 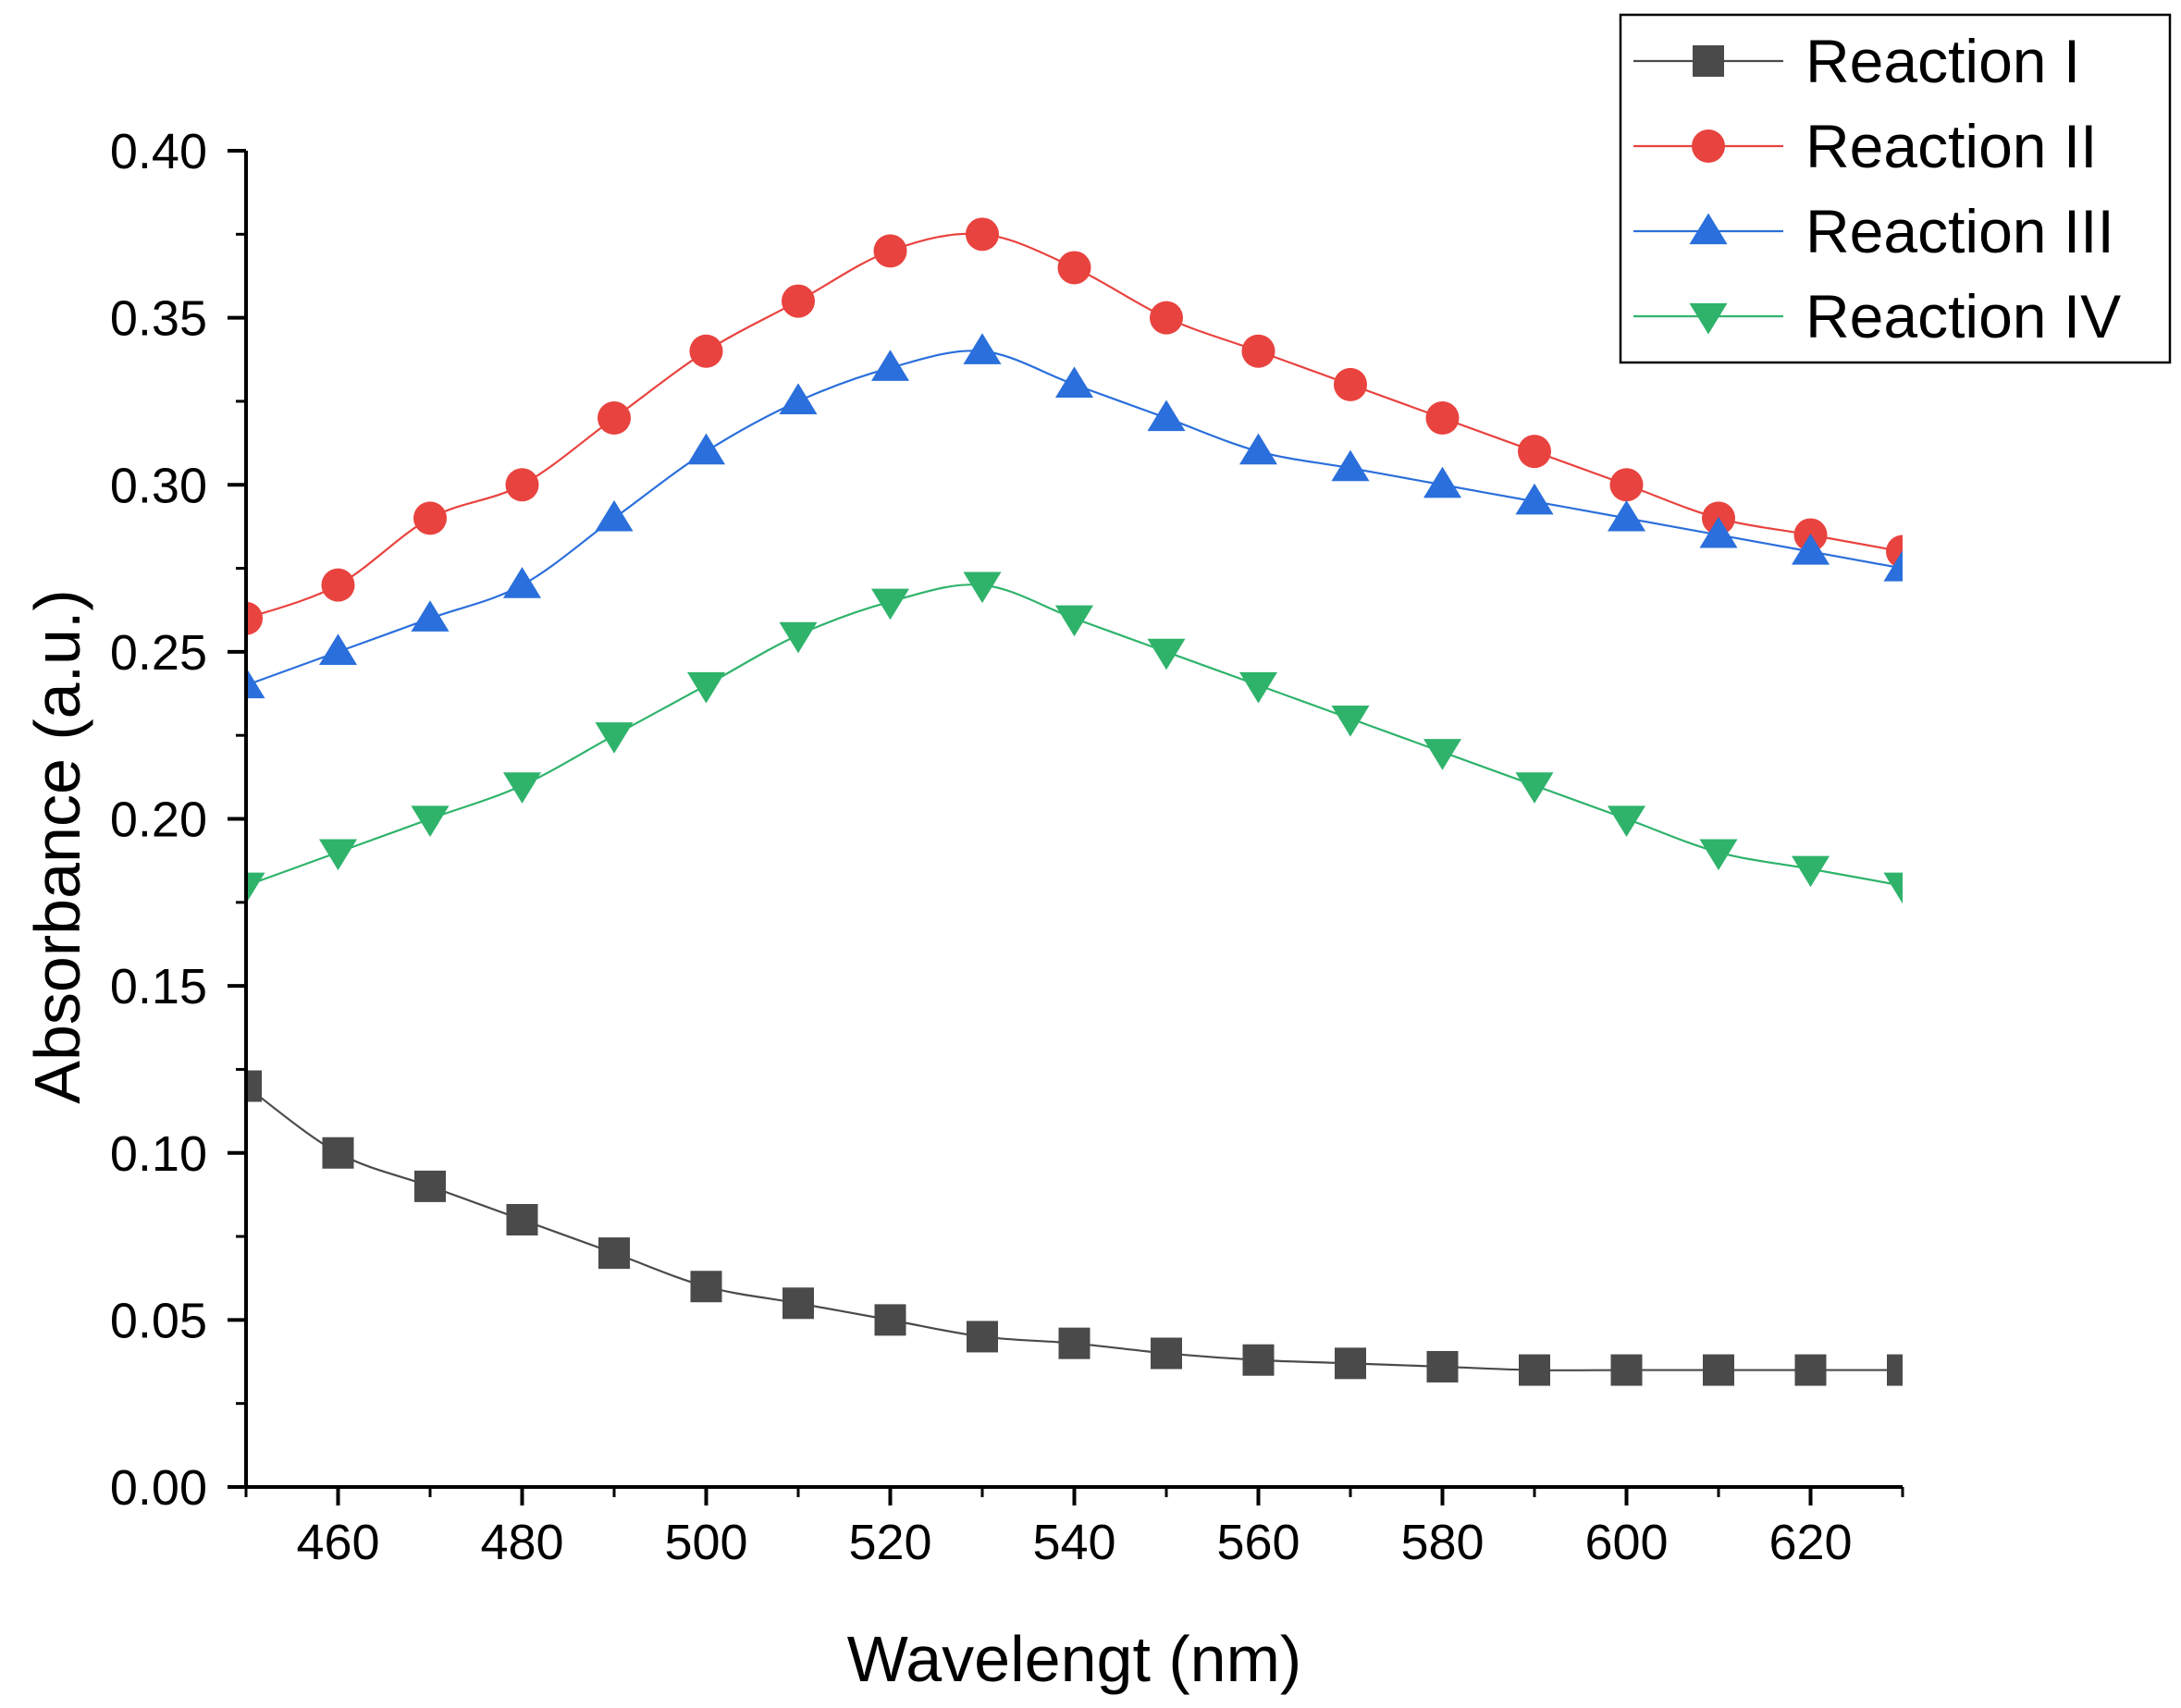 I want to click on x-tick-label: 520, so click(x=889, y=1543).